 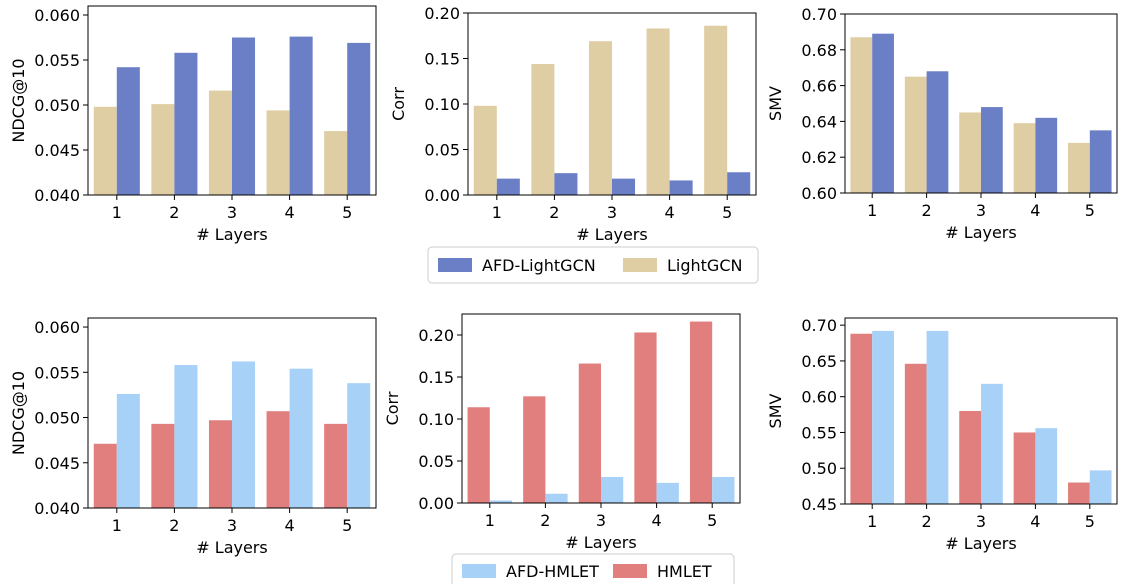 I want to click on y-tick-label: 0.05, so click(x=436, y=461).